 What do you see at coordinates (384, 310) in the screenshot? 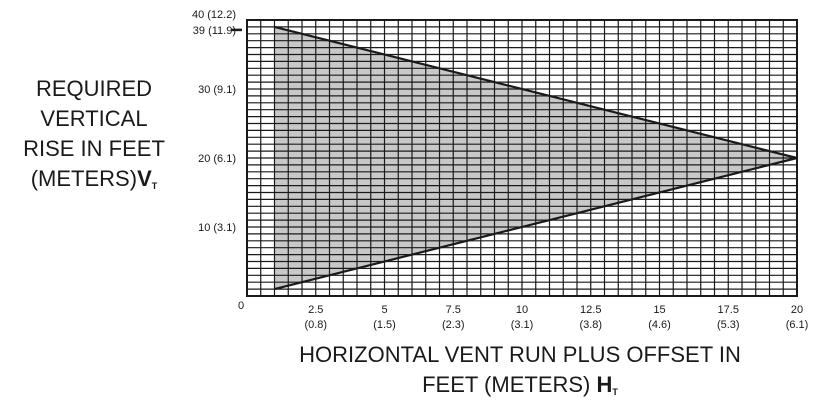
I see `x-tick-label: 5` at bounding box center [384, 310].